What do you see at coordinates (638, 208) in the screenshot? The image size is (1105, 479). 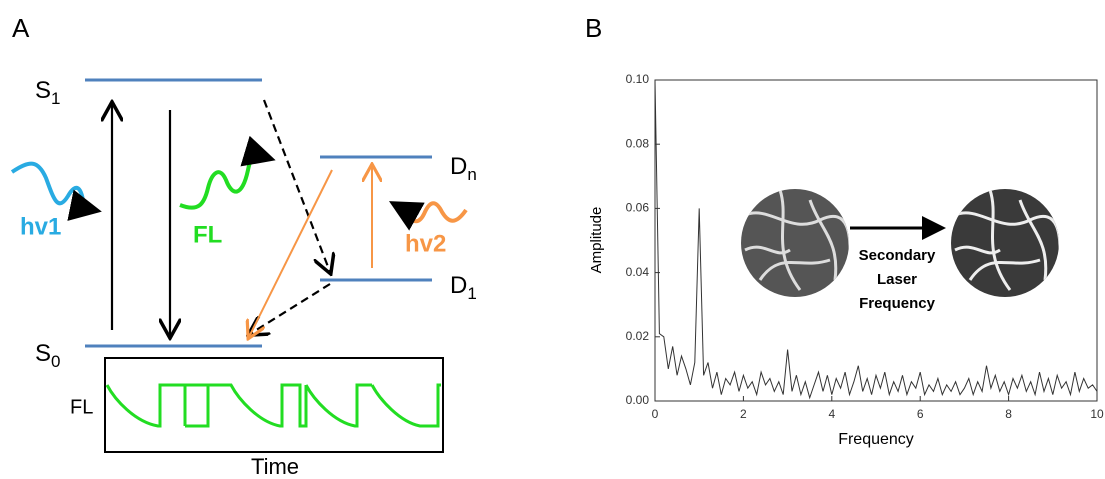 I see `y-tick-label: 0.06` at bounding box center [638, 208].